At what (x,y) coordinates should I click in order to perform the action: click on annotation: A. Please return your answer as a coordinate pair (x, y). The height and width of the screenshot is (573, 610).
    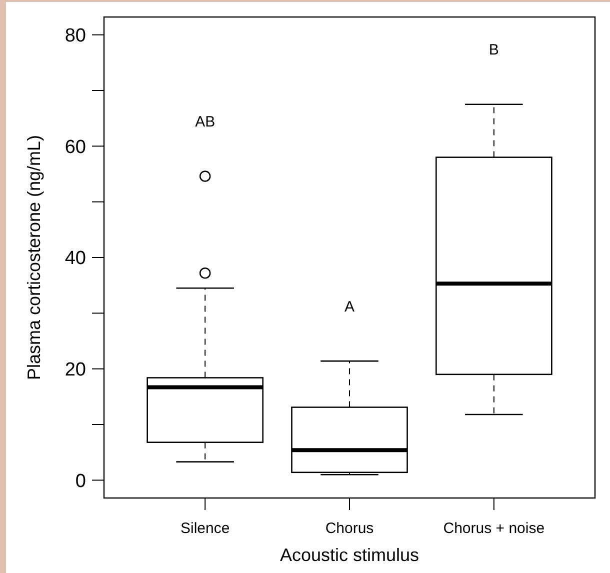
    Looking at the image, I should click on (349, 307).